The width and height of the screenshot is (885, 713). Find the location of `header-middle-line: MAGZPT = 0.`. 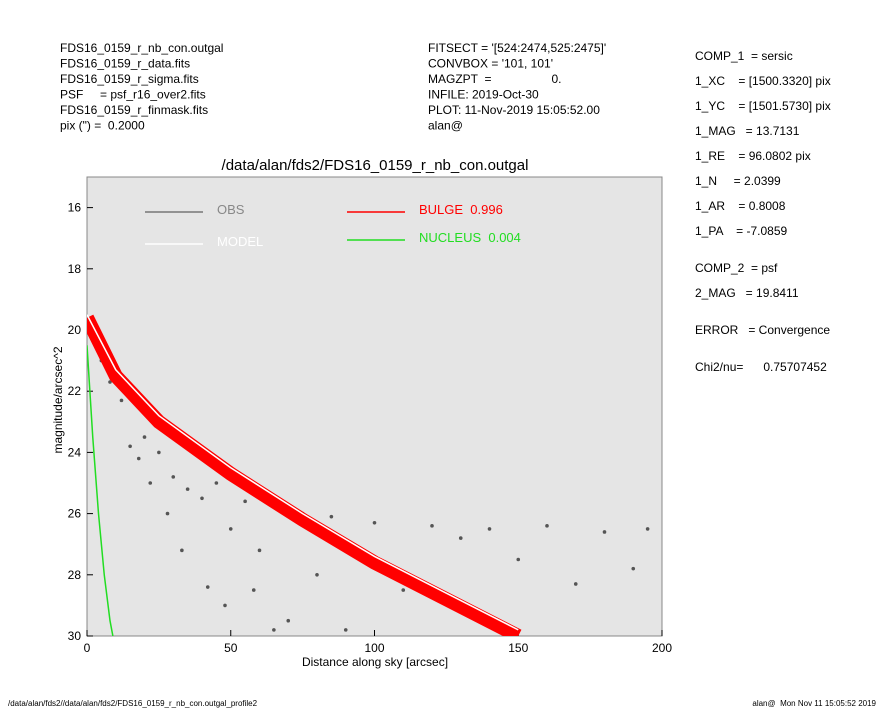

header-middle-line: MAGZPT = 0. is located at coordinates (494, 79).